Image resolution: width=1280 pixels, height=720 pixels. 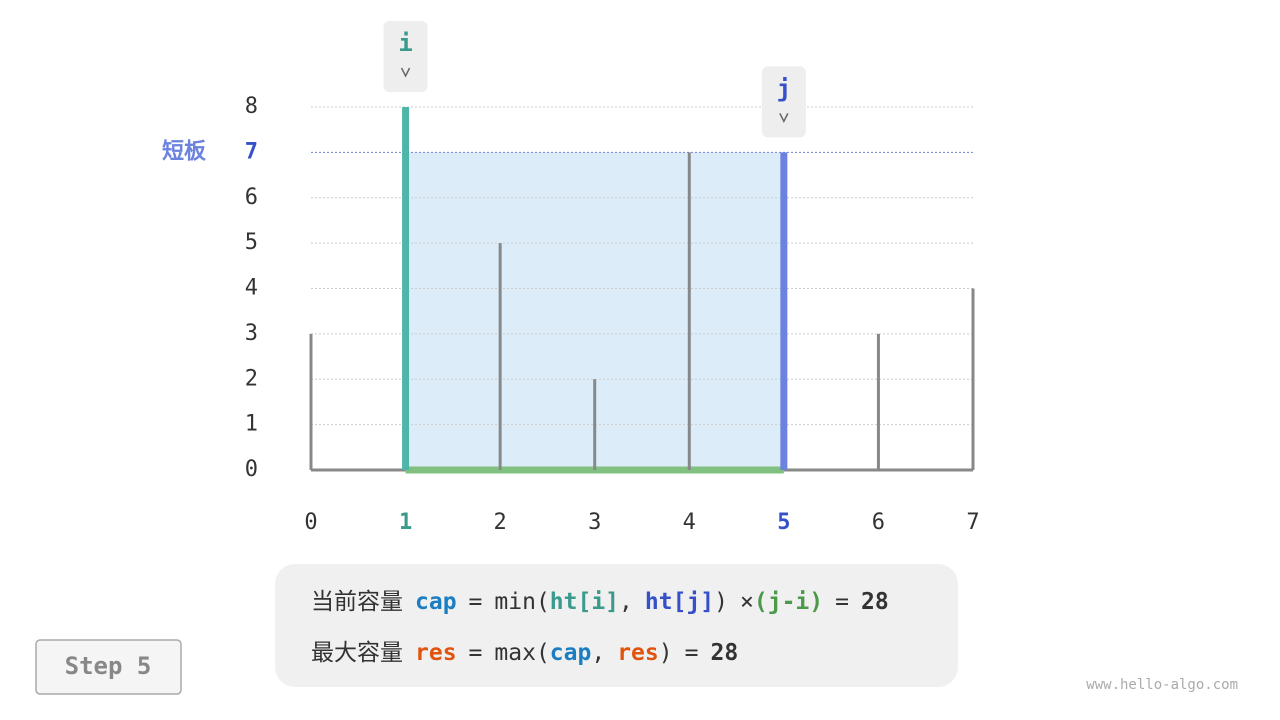 What do you see at coordinates (251, 333) in the screenshot?
I see `y-tick-label: 3` at bounding box center [251, 333].